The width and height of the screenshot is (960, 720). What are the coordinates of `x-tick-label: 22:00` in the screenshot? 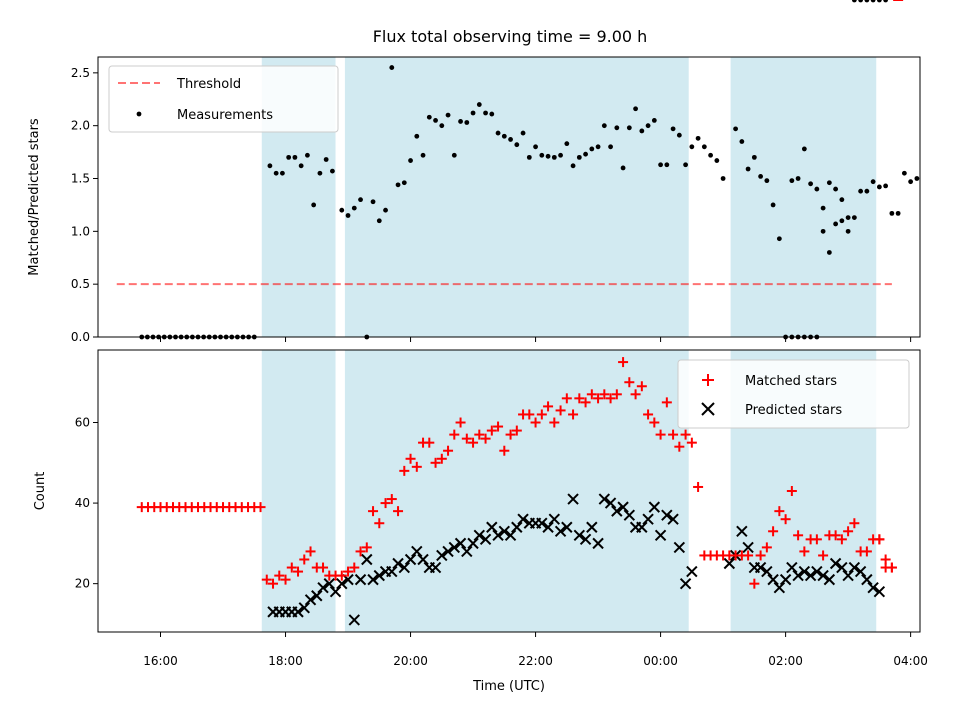 It's located at (535, 661).